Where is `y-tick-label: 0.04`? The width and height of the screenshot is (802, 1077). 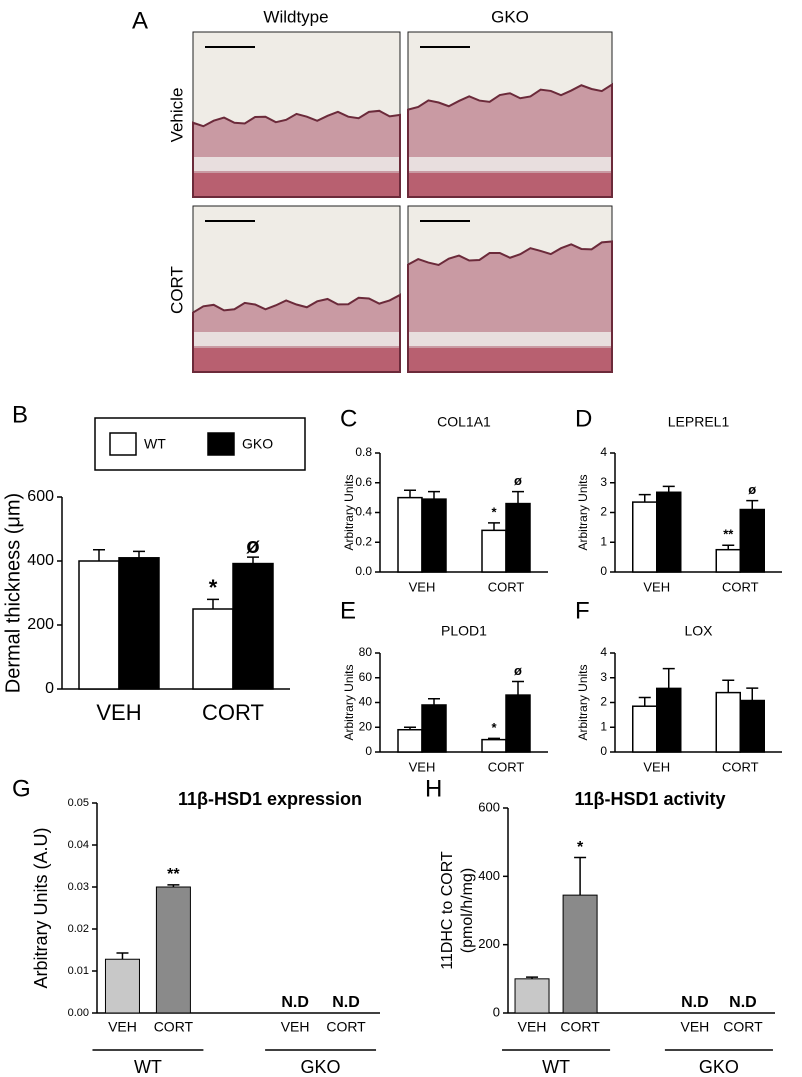
y-tick-label: 0.04 is located at coordinates (78, 845).